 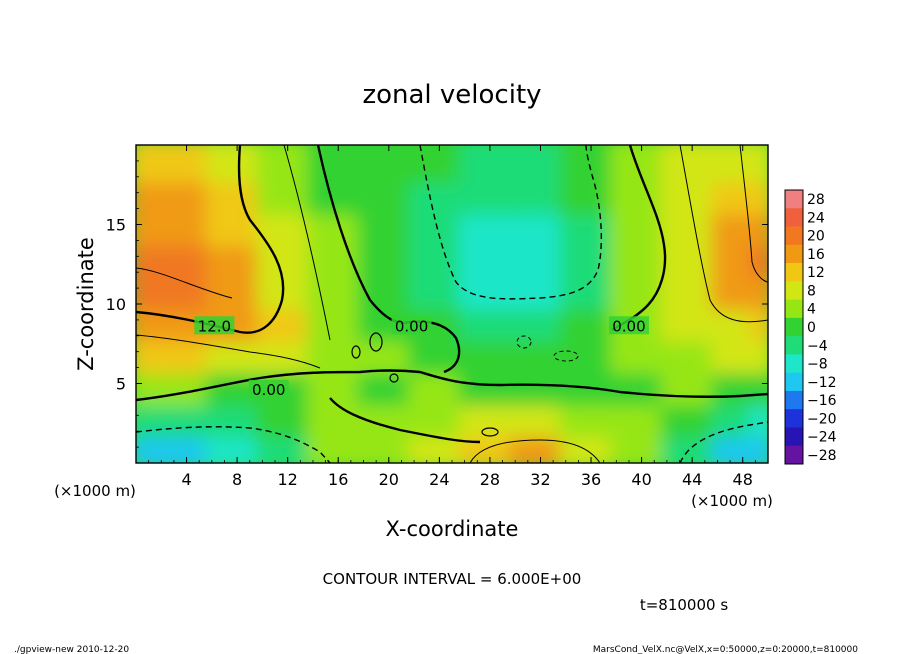 What do you see at coordinates (692, 479) in the screenshot?
I see `x-tick-label: 44` at bounding box center [692, 479].